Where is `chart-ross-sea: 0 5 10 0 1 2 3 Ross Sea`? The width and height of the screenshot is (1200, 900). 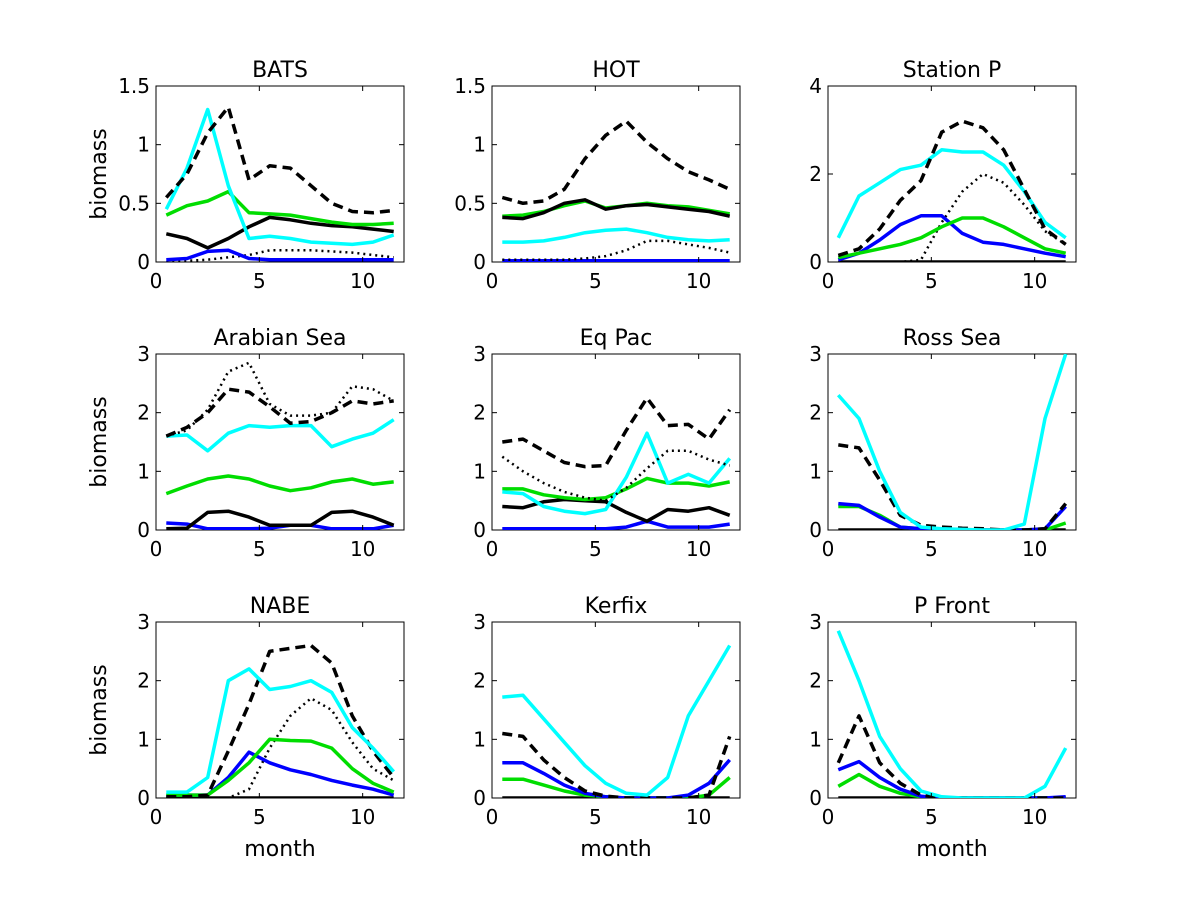 chart-ross-sea: 0 5 10 0 1 2 3 Ross Sea is located at coordinates (943, 443).